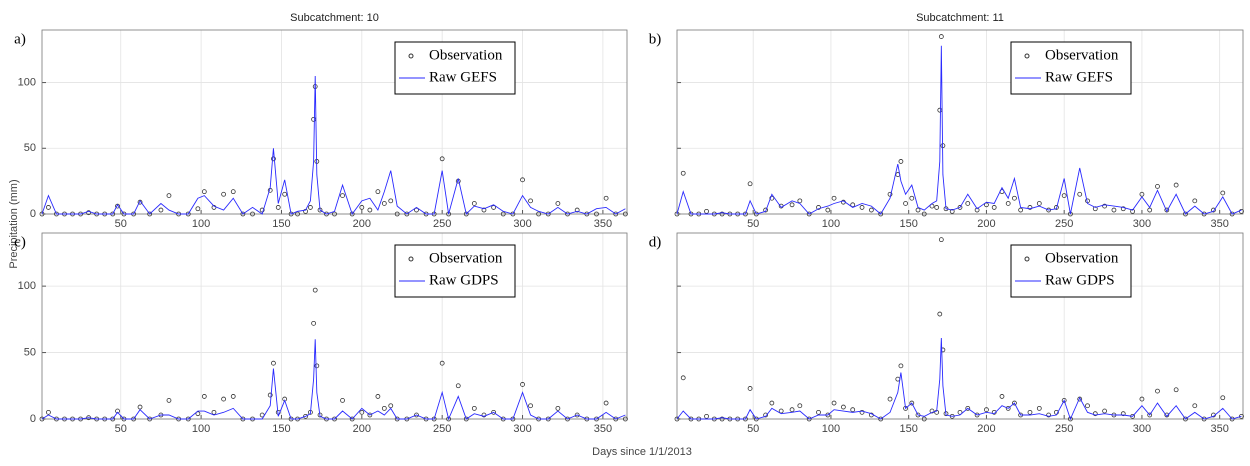 This screenshot has width=1250, height=466. I want to click on forecast-line, so click(959, 379).